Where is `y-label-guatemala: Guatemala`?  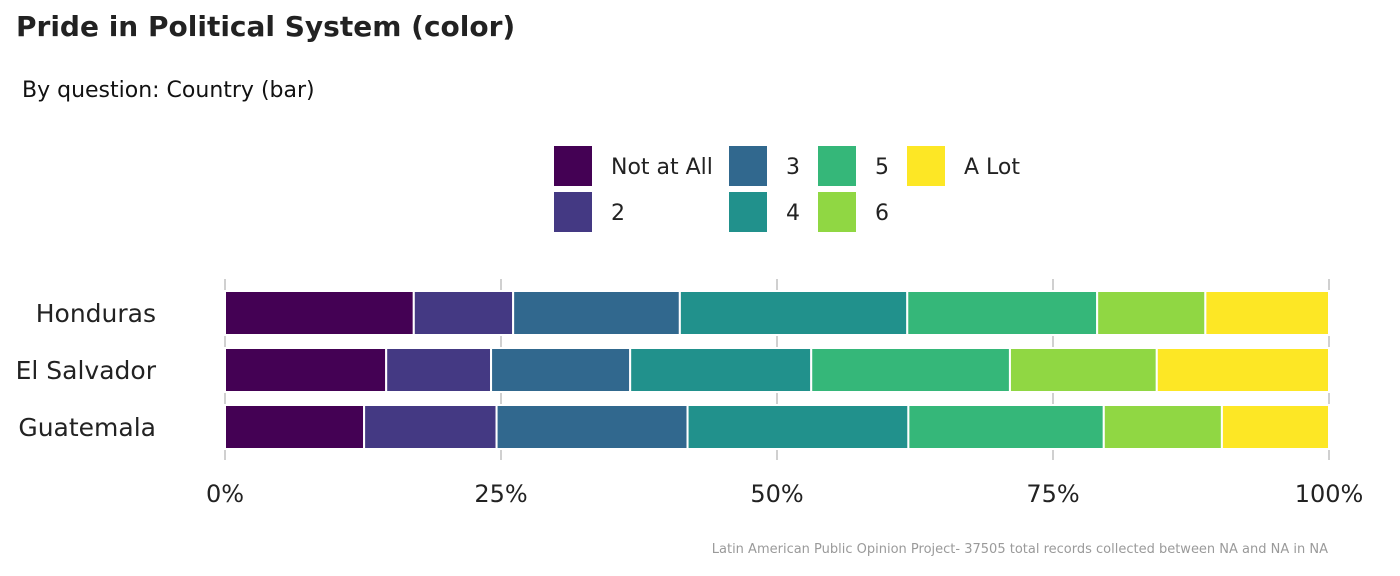
y-label-guatemala: Guatemala is located at coordinates (87, 427).